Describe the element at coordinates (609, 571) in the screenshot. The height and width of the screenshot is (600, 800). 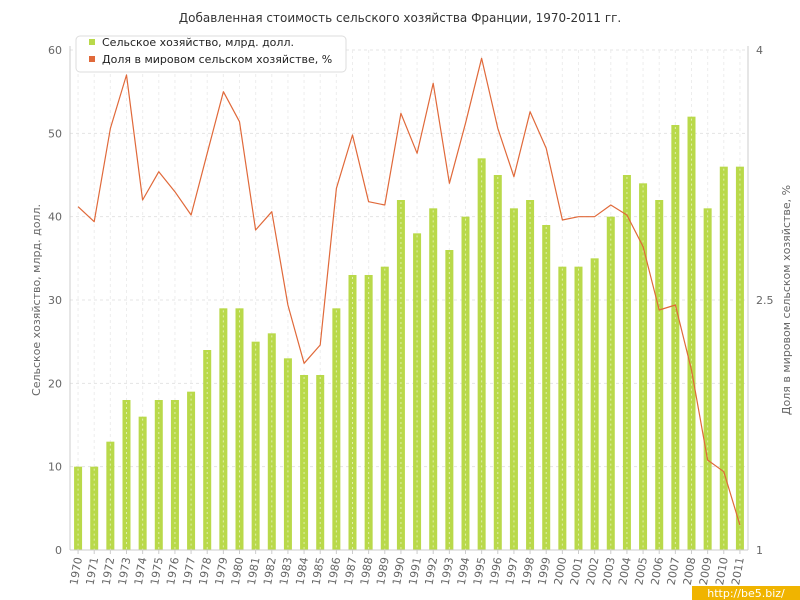
I see `x-tick-label: 2003` at that location.